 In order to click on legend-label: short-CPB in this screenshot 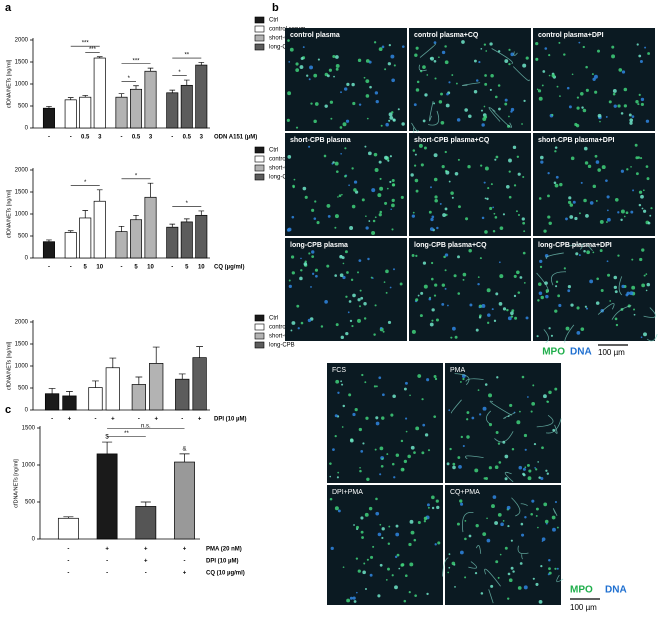, I will do `click(283, 337)`.